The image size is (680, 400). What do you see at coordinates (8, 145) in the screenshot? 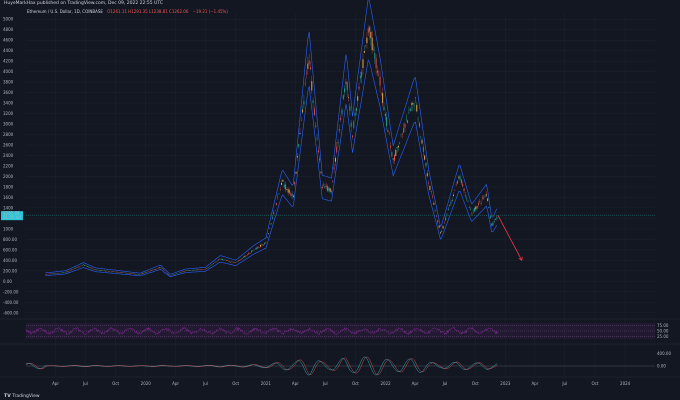
I see `y-tick-label: 2600` at bounding box center [8, 145].